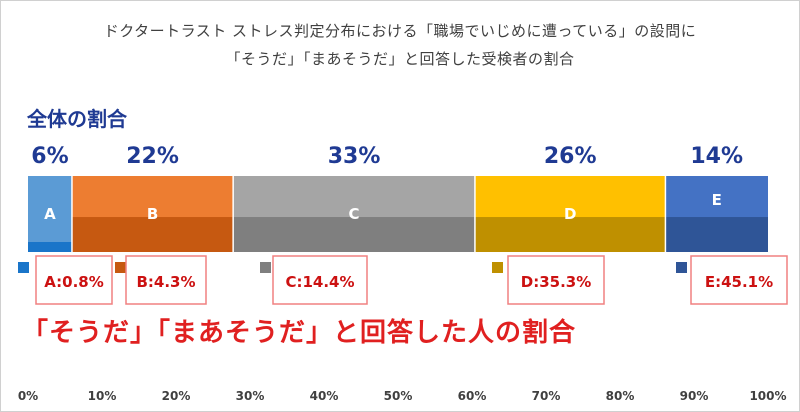 This screenshot has height=412, width=800. Describe the element at coordinates (176, 396) in the screenshot. I see `x-tick-label: 20%` at that location.